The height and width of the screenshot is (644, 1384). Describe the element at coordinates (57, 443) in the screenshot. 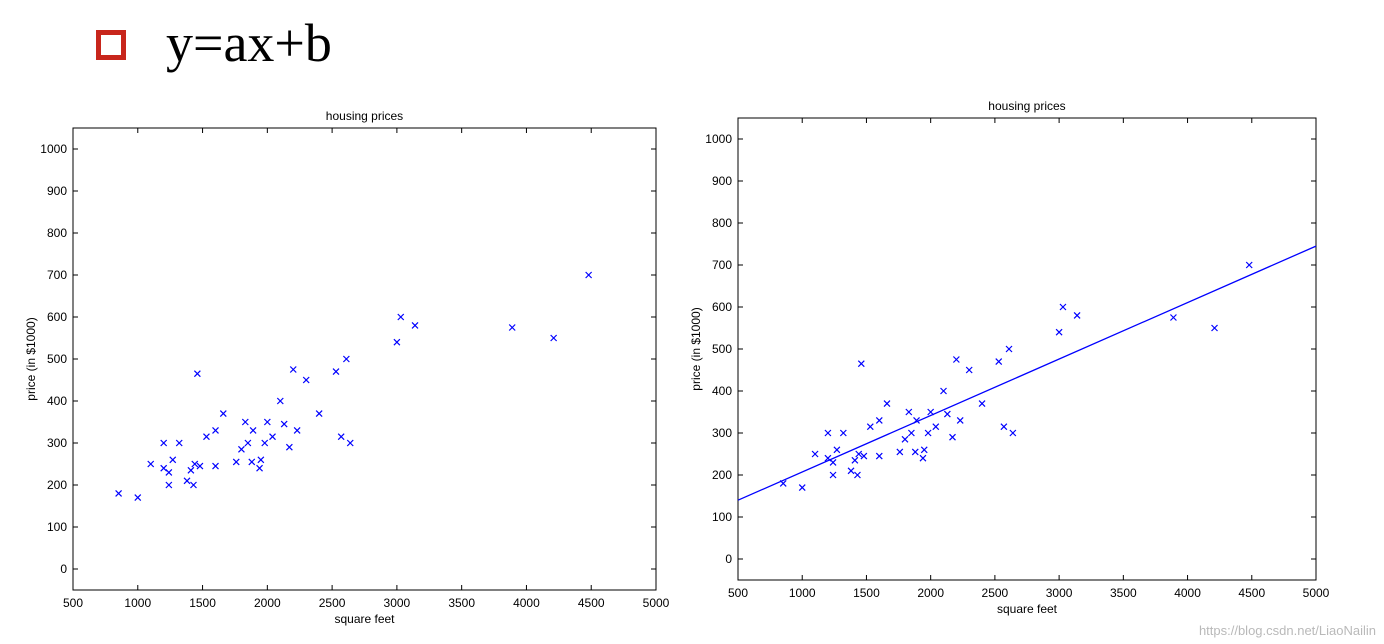

I see `y-tick-label: 300` at that location.